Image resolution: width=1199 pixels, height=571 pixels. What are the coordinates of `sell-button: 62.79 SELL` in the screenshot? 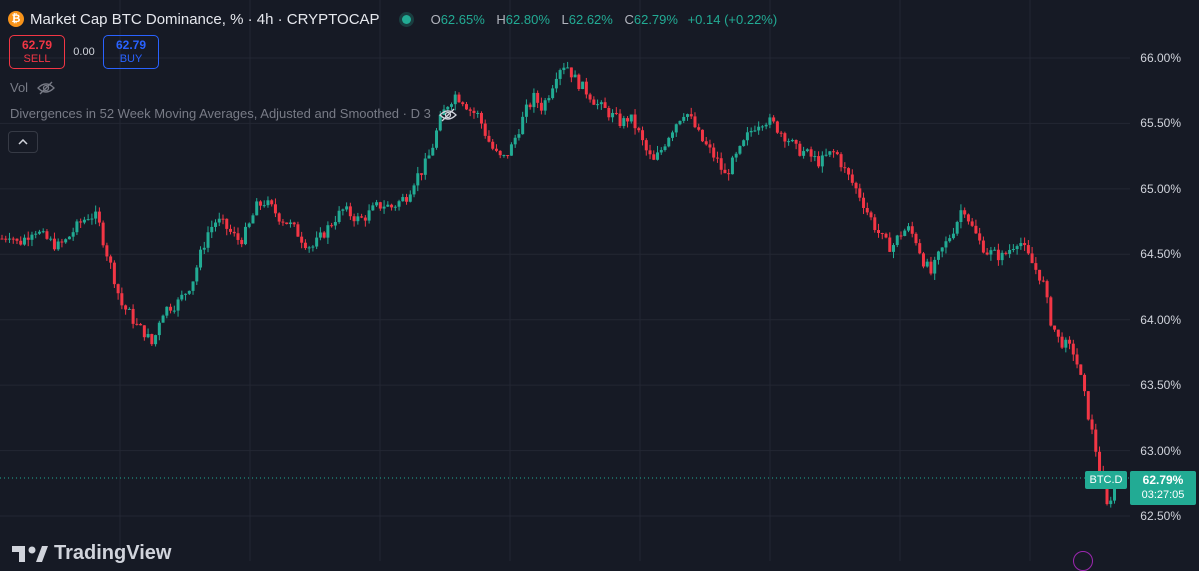 It's located at (37, 52).